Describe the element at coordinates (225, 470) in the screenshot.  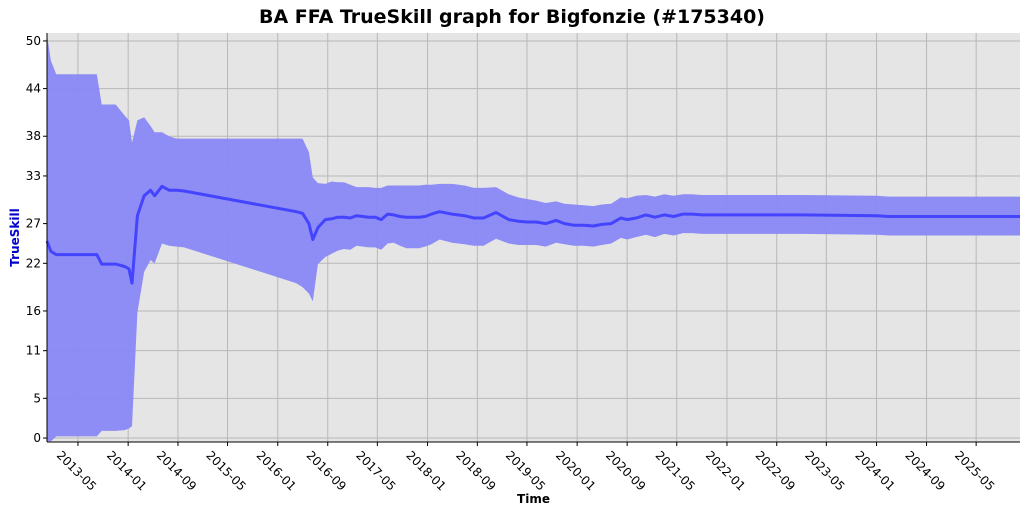
I see `x-tick-label: 2015-05` at that location.